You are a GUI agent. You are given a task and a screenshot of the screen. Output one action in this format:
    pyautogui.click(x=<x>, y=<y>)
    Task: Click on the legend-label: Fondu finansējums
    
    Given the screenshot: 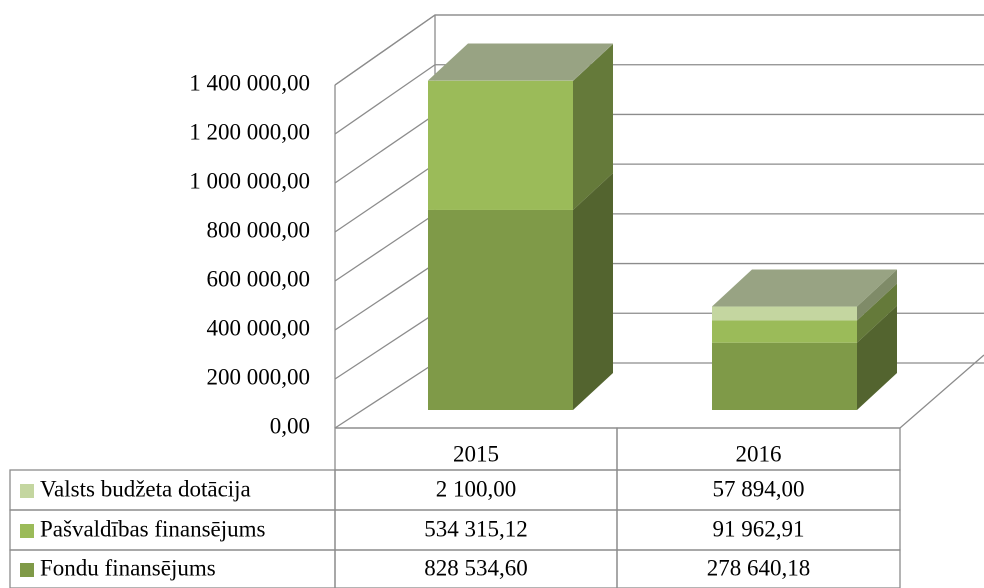 What is the action you would take?
    pyautogui.click(x=128, y=567)
    